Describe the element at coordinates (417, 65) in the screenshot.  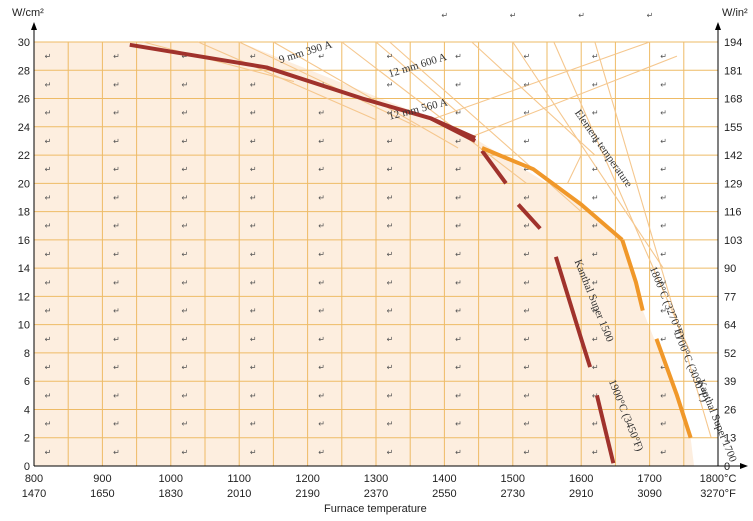
I see `annotation-label: 12 mm 600 A` at that location.